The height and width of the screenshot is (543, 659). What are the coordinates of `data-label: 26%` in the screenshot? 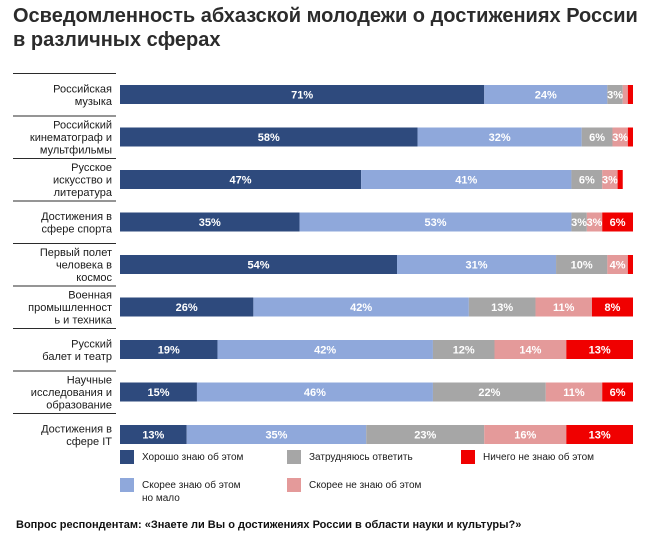 It's located at (187, 308).